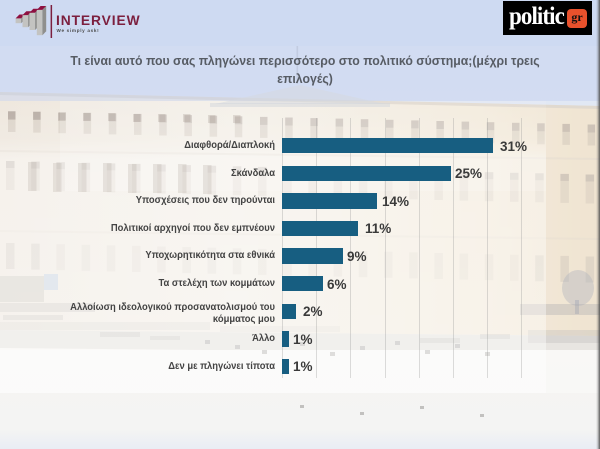 The image size is (600, 449). What do you see at coordinates (78, 30) in the screenshot?
I see `svg-text: We simply ask!` at bounding box center [78, 30].